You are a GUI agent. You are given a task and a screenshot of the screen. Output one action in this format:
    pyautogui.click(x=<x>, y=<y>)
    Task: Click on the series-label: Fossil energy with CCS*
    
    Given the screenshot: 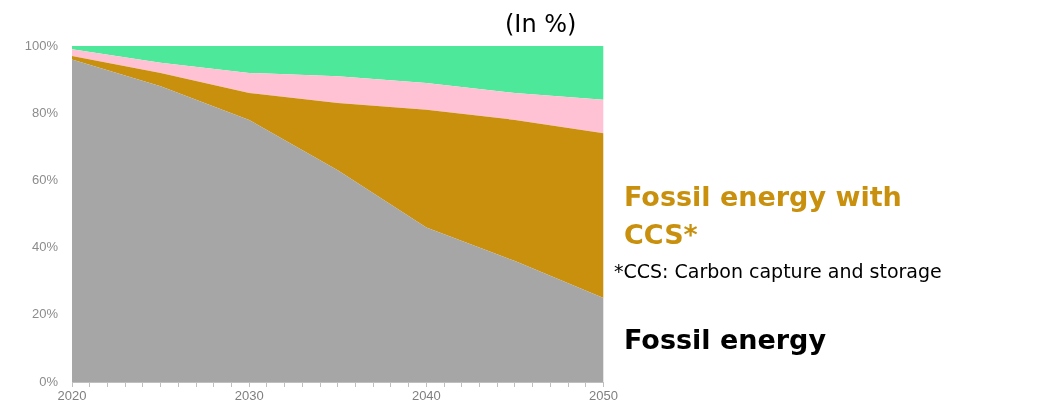 What is the action you would take?
    pyautogui.click(x=763, y=215)
    